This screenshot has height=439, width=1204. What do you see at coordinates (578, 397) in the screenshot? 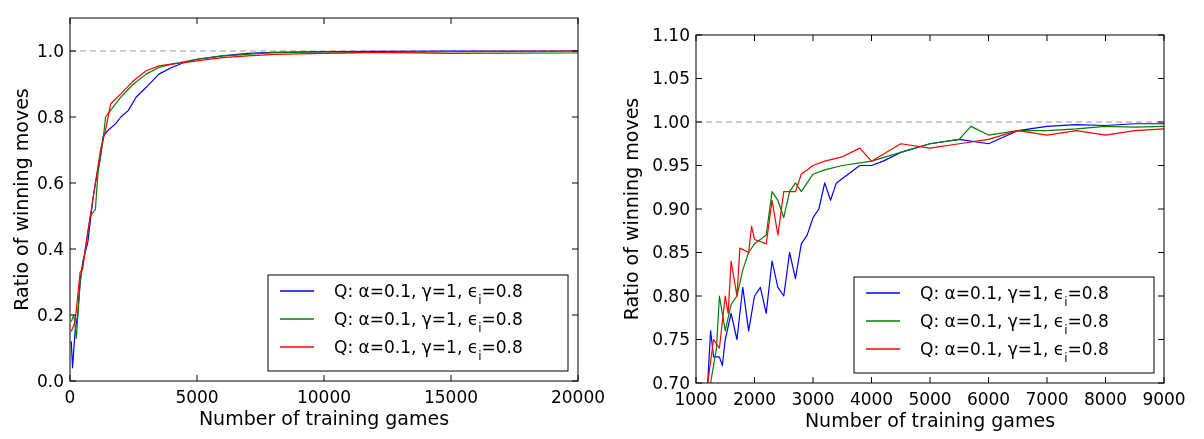
I see `x-tick-label: 20000` at bounding box center [578, 397].